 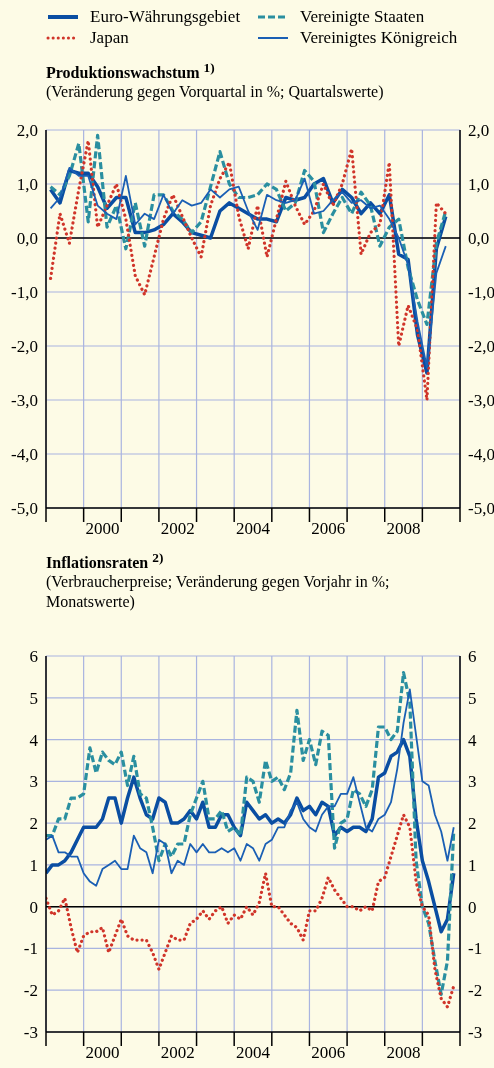 I want to click on y-tick-label: -2,0, so click(x=24, y=347).